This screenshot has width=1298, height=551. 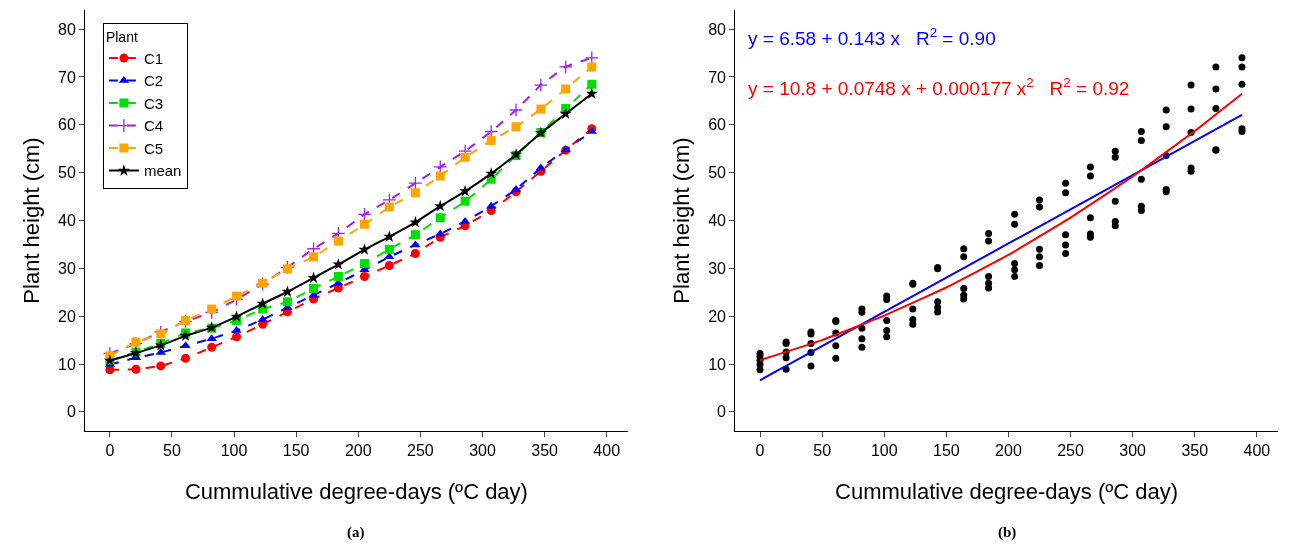 What do you see at coordinates (939, 87) in the screenshot?
I see `text: y = 10.8 + 0.0748 x + 0.000177 x$^{2}$ R$^{2}$ = 0.92` at bounding box center [939, 87].